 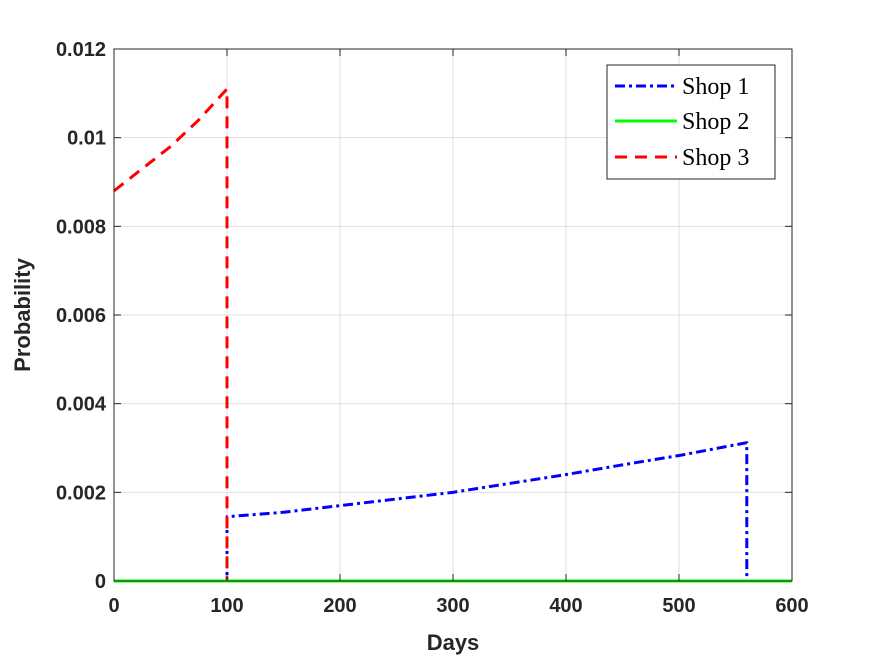 I want to click on legend-label-shop-3: Shop 3, so click(x=715, y=158).